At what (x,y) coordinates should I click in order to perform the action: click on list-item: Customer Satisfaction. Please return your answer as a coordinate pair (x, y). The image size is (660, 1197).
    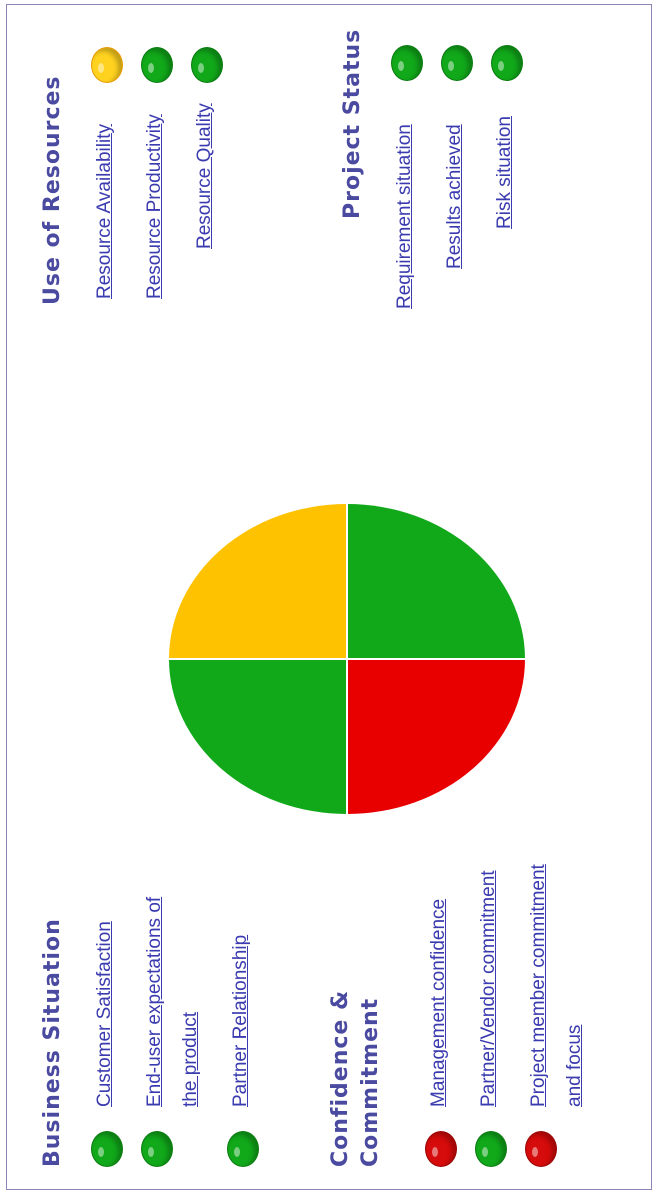
    Looking at the image, I should click on (111, 957).